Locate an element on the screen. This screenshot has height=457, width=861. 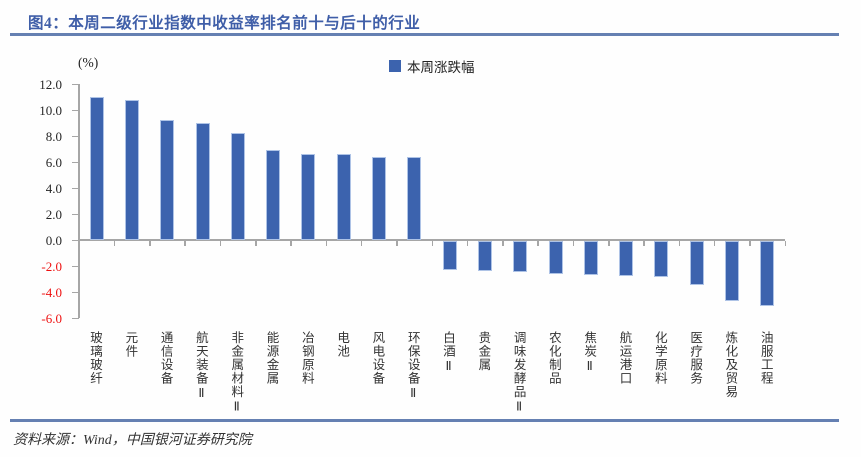
bar-非金属材料Ⅱ is located at coordinates (237, 186).